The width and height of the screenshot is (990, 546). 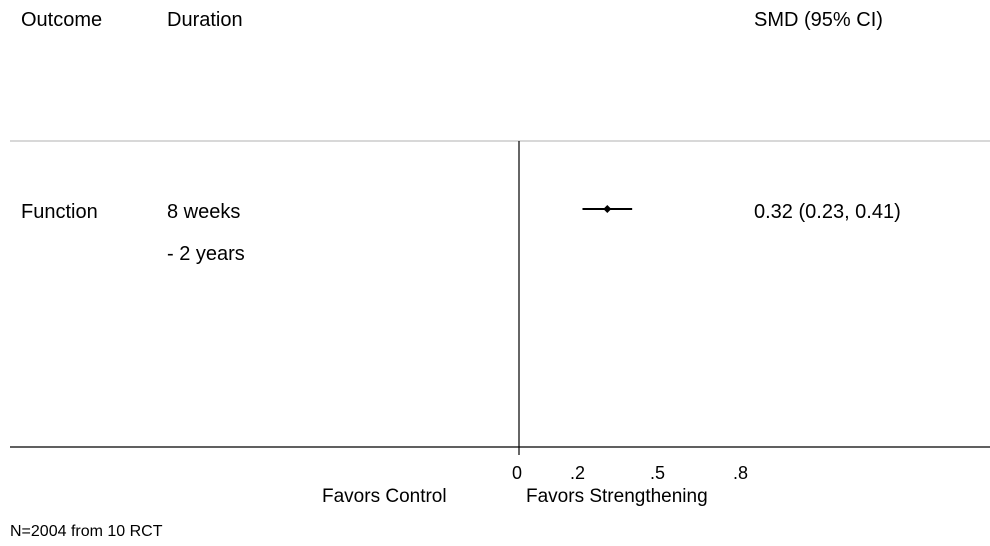 What do you see at coordinates (818, 20) in the screenshot?
I see `header-estimate: SMD (95% CI)` at bounding box center [818, 20].